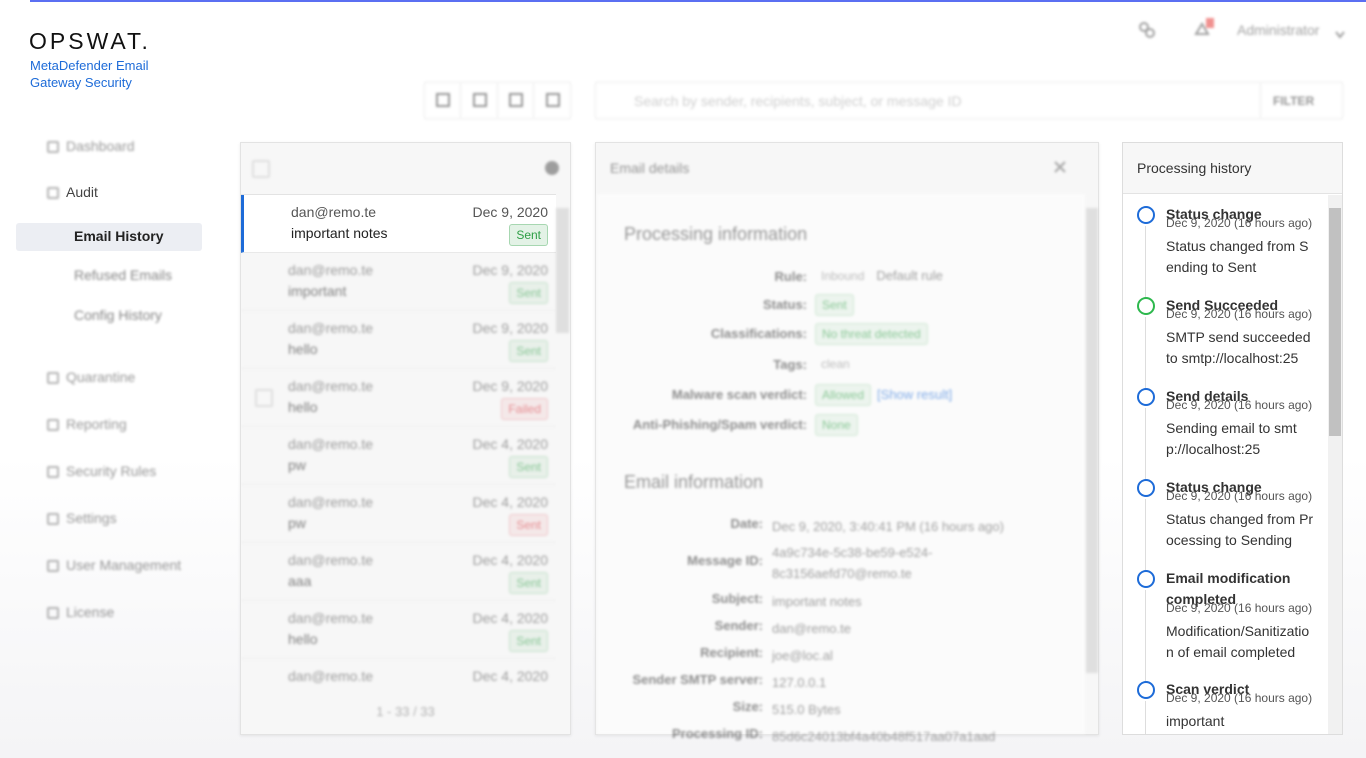 This screenshot has width=1366, height=758. I want to click on field-label: Processing ID:, so click(717, 733).